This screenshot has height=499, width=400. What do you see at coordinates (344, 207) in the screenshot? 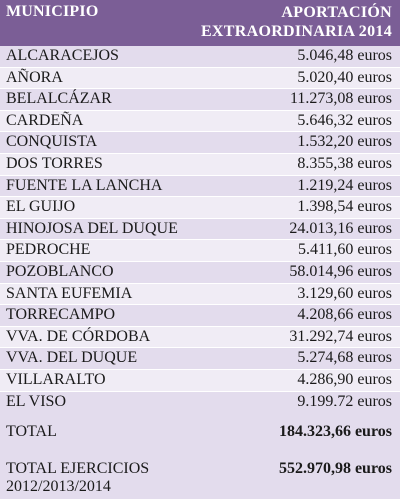
I see `aportacion-value: 1.398,54 euros` at bounding box center [344, 207].